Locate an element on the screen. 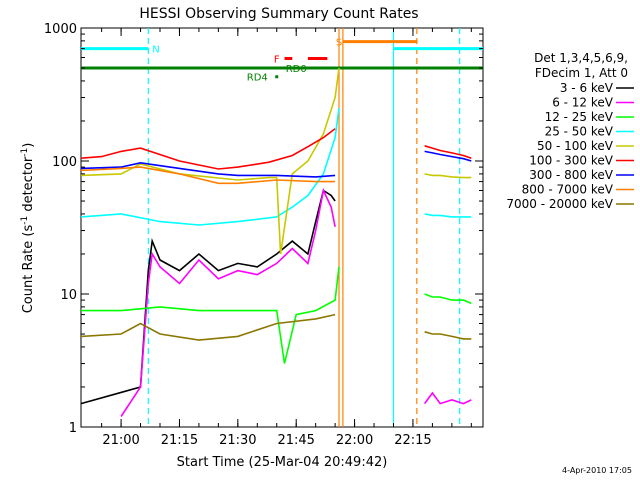 This screenshot has height=480, width=640. annotation-s: S is located at coordinates (339, 43).